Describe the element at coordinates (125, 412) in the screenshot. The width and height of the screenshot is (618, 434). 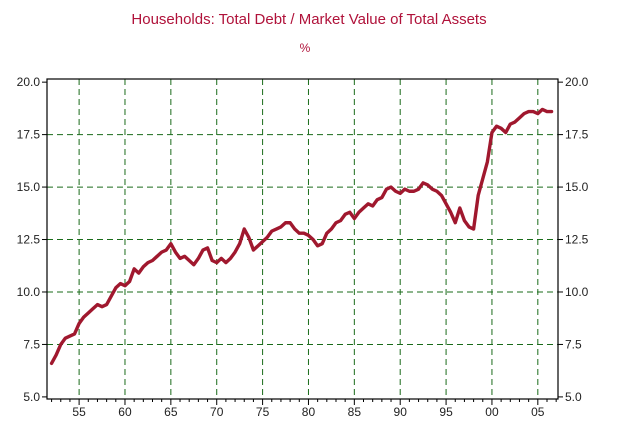
I see `x-tick-label: 60` at that location.